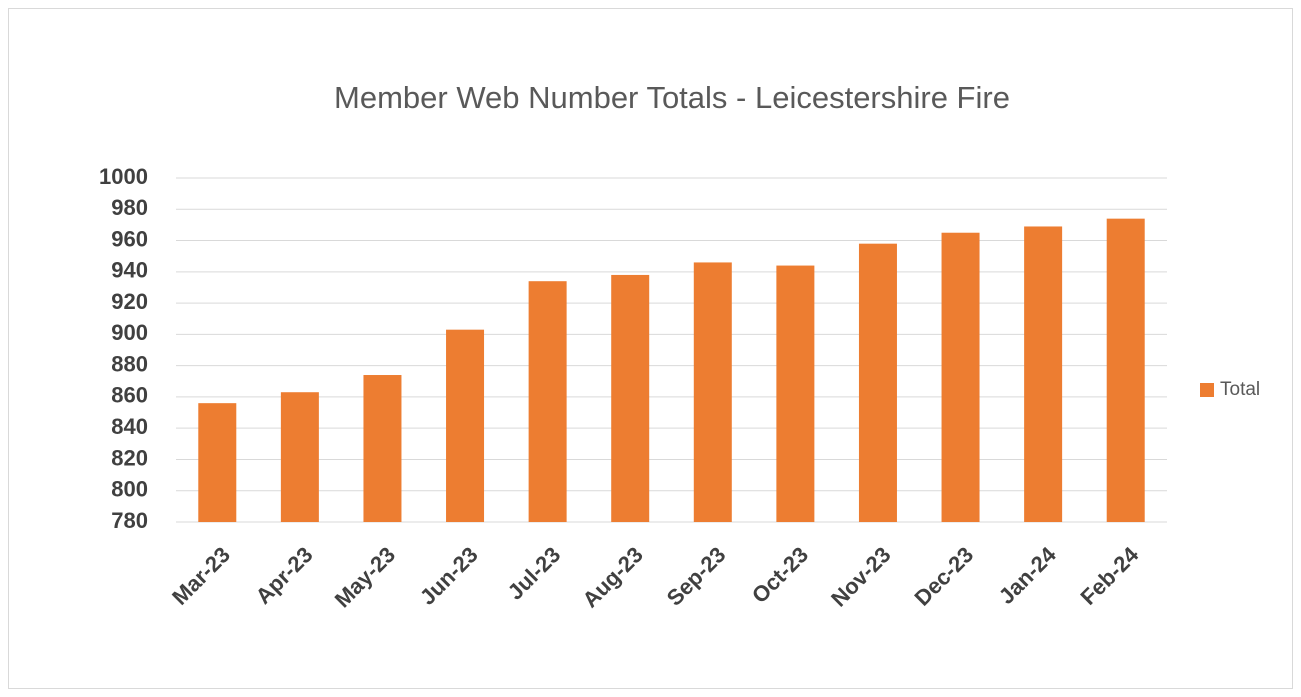  I want to click on y-tick-label: 940, so click(129, 270).